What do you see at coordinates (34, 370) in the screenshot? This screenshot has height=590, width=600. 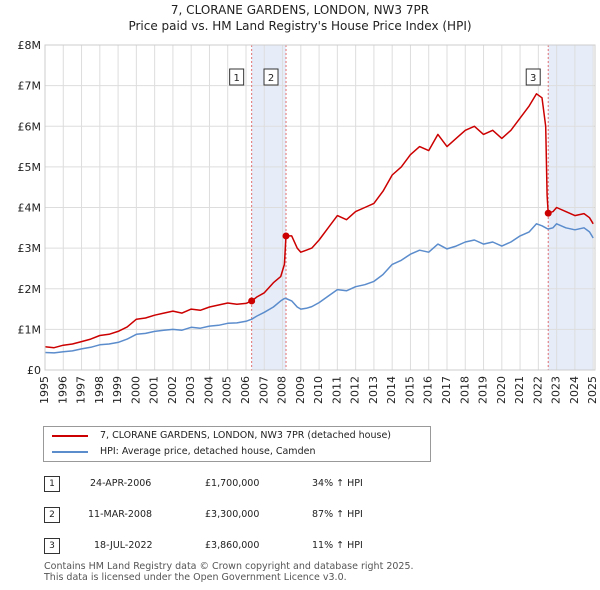 I see `y-tick-label: £0` at bounding box center [34, 370].